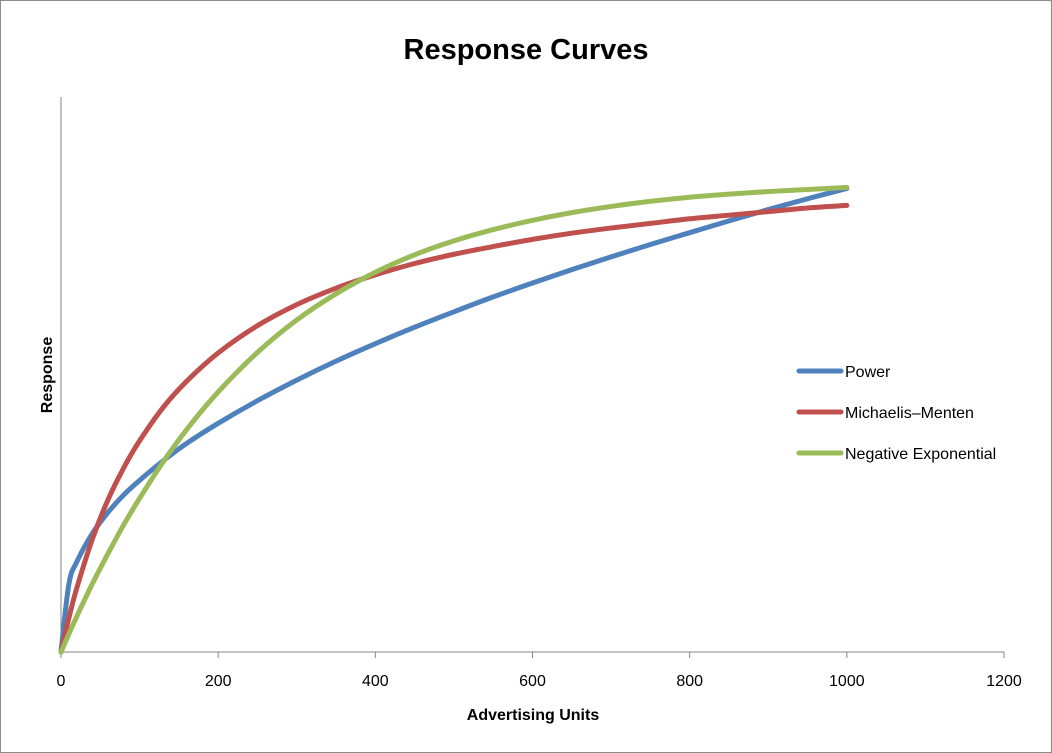 This screenshot has height=753, width=1052. I want to click on x-tick-label: 400, so click(375, 681).